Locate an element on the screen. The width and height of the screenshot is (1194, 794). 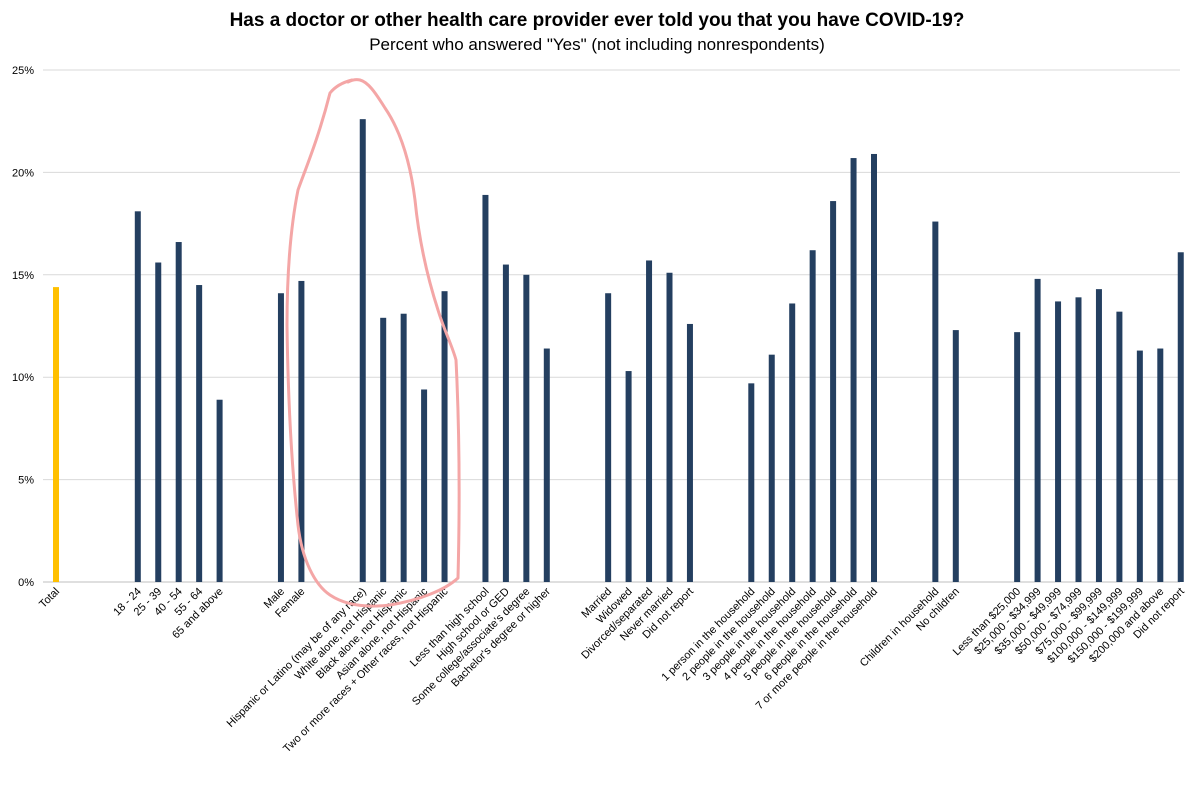
y-axis-ticks: 0% 5% 10% 15% 20% 25% is located at coordinates (23, 327).